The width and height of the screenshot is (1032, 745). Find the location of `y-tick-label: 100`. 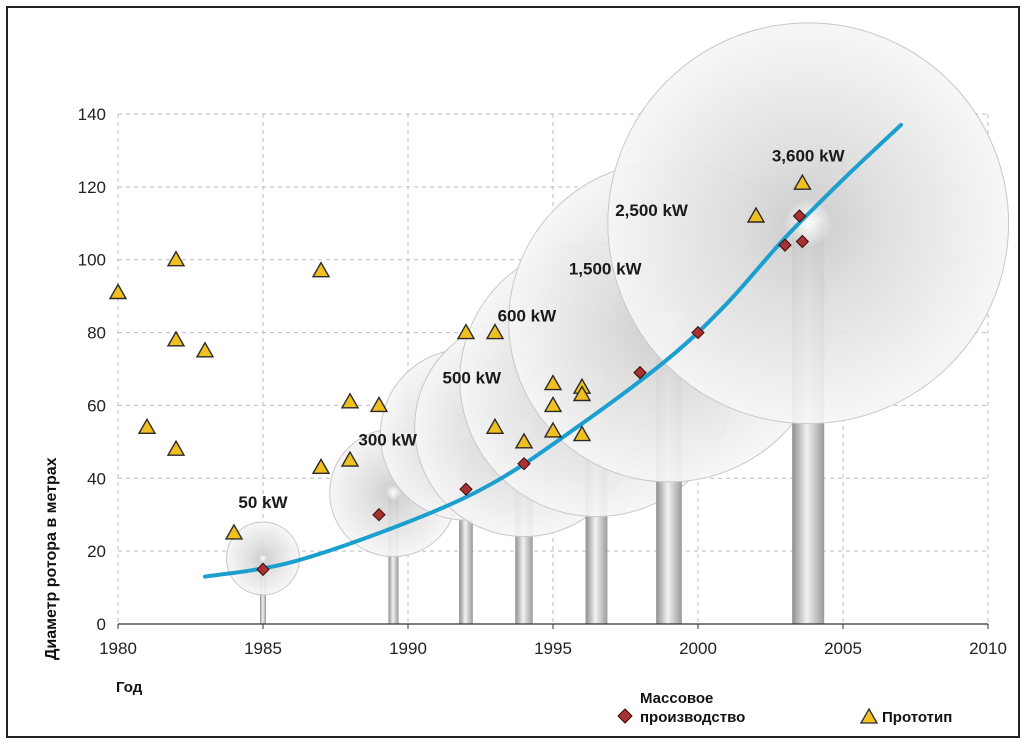

y-tick-label: 100 is located at coordinates (92, 260).